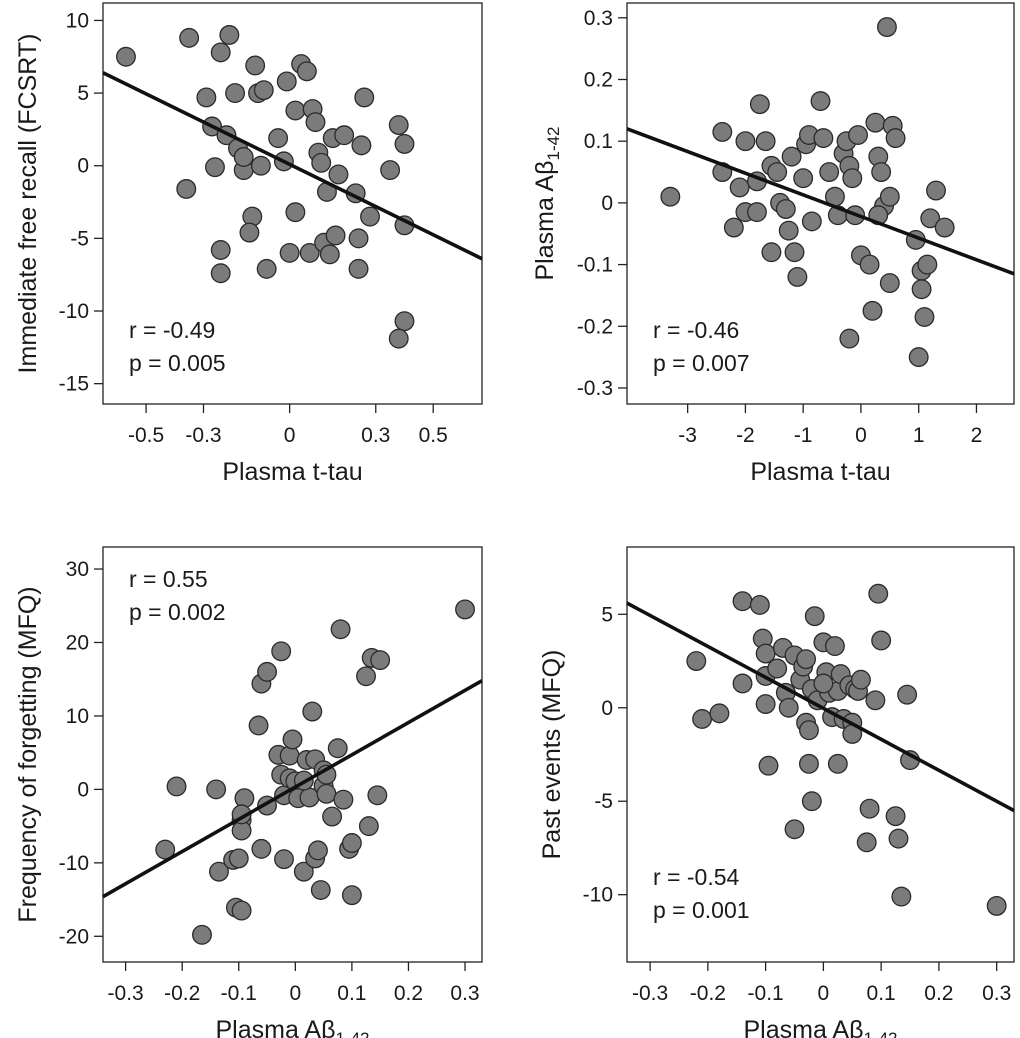  What do you see at coordinates (701, 363) in the screenshot?
I see `correlation-p-label: p = 0.007` at bounding box center [701, 363].